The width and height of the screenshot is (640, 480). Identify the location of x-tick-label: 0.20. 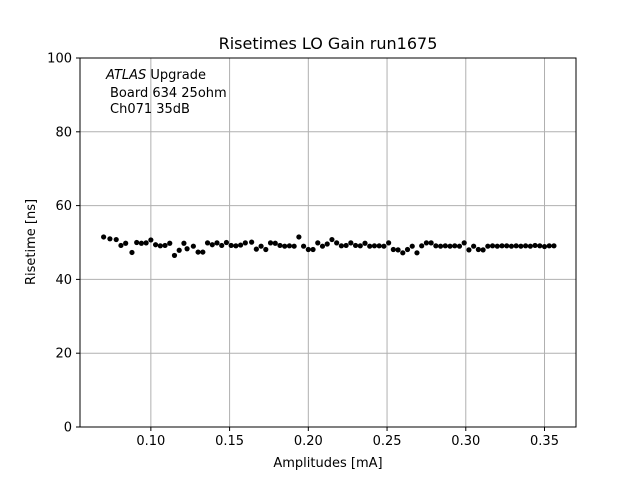
(308, 441).